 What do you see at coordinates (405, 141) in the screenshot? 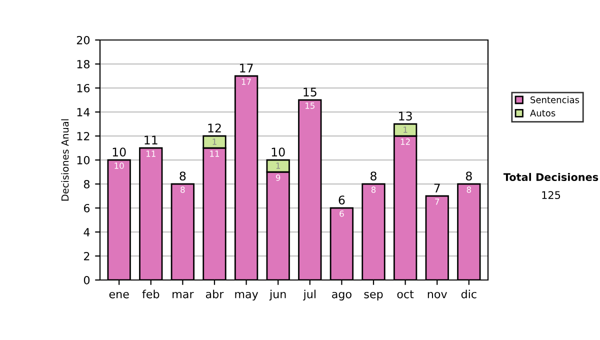
I see `data-label: 12` at bounding box center [405, 141].